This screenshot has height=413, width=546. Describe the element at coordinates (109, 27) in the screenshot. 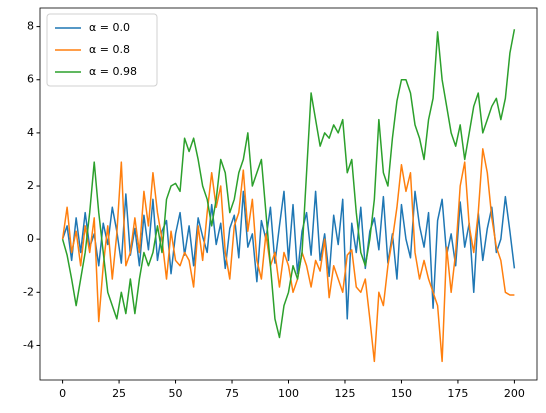

I see `legend-label: α = 0.0` at that location.